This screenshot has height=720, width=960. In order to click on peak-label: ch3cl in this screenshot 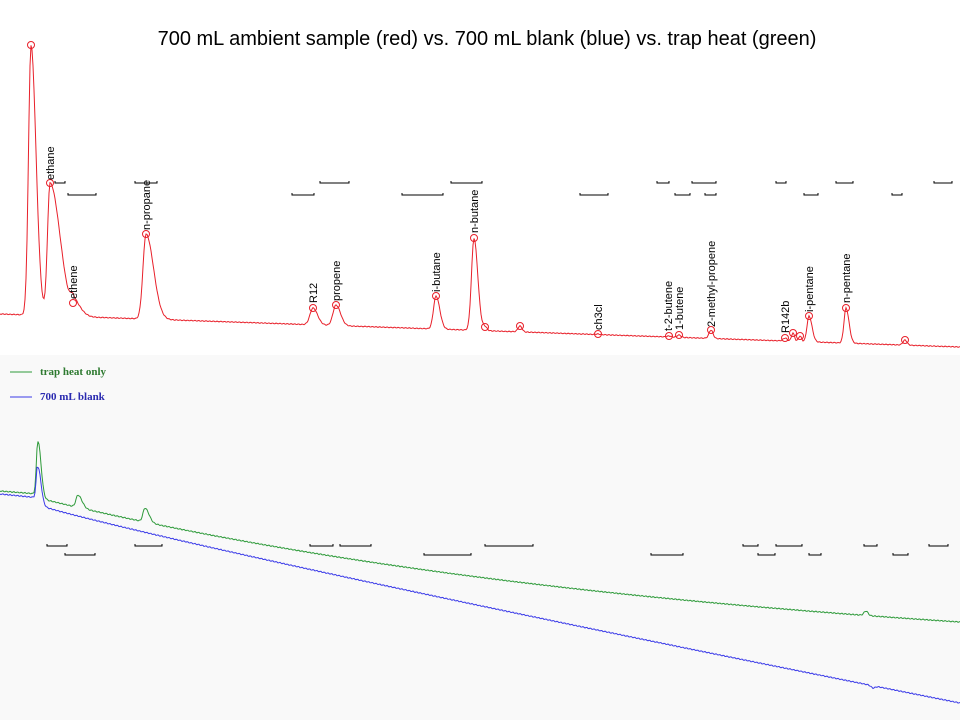, I will do `click(599, 317)`.